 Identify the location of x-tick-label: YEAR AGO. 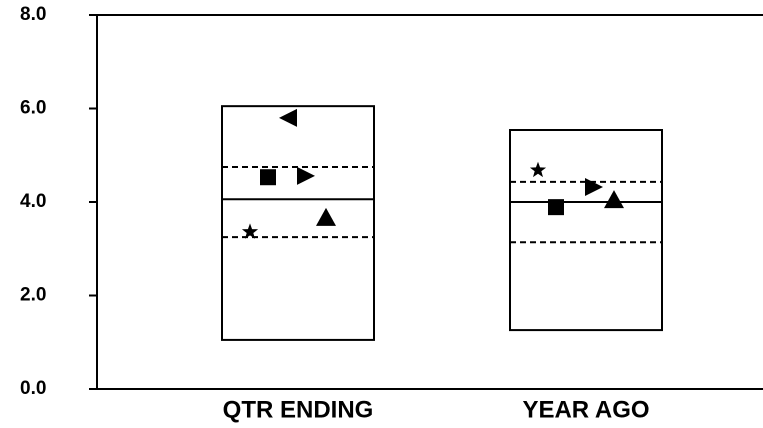
(585, 409).